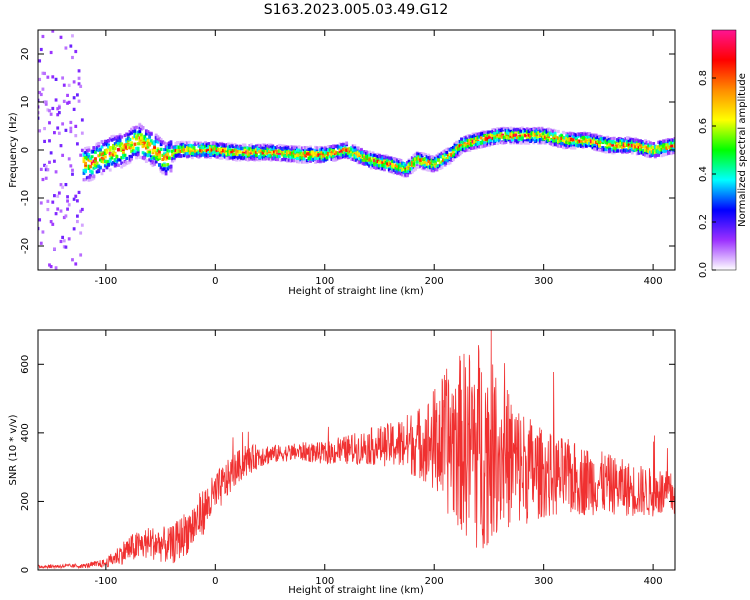  I want to click on x-tick-label: 300, so click(543, 581).